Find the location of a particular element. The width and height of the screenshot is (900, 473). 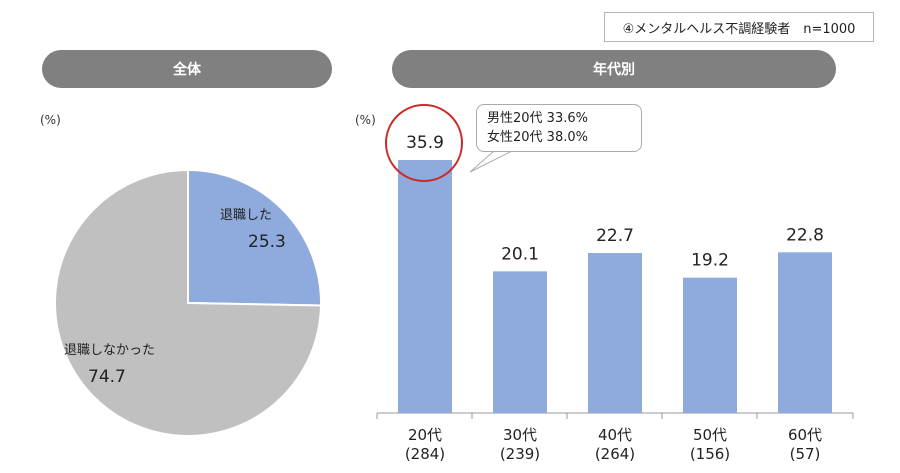

bar-category-label: 40代 is located at coordinates (615, 435).